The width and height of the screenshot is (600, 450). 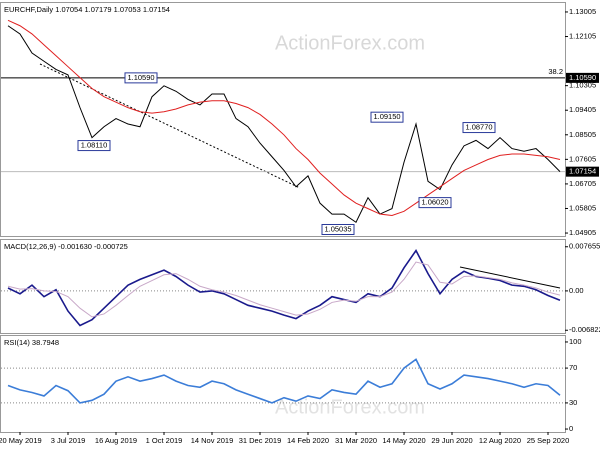 I want to click on x-tick-label: 12 Aug 2020, so click(x=500, y=440).